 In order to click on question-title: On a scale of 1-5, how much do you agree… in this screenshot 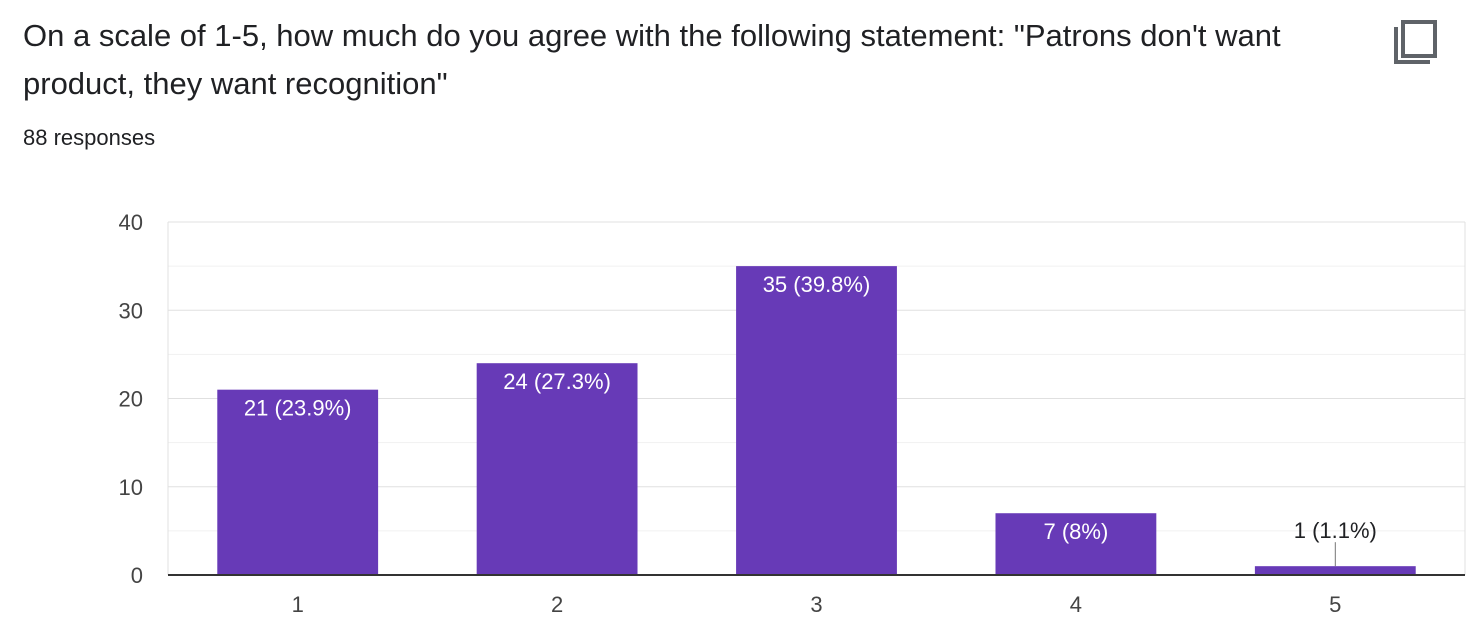, I will do `click(652, 59)`.